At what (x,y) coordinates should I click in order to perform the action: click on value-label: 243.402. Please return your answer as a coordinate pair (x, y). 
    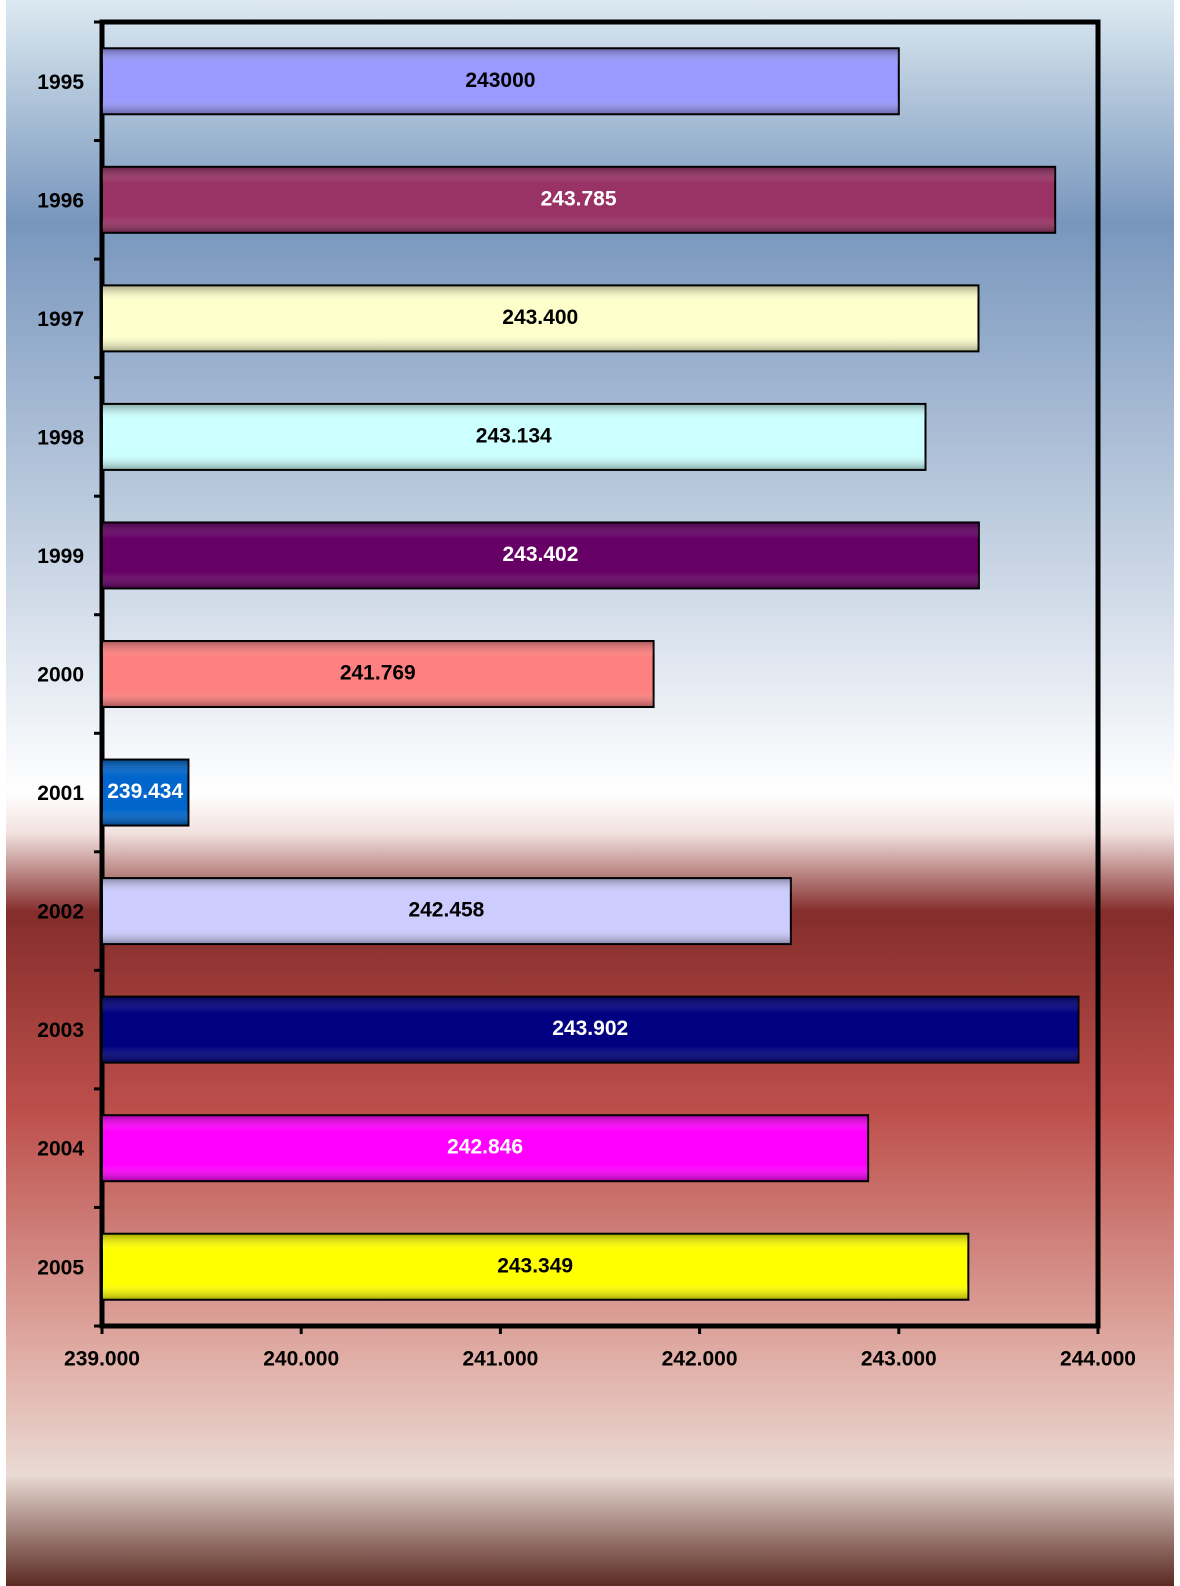
    Looking at the image, I should click on (540, 554).